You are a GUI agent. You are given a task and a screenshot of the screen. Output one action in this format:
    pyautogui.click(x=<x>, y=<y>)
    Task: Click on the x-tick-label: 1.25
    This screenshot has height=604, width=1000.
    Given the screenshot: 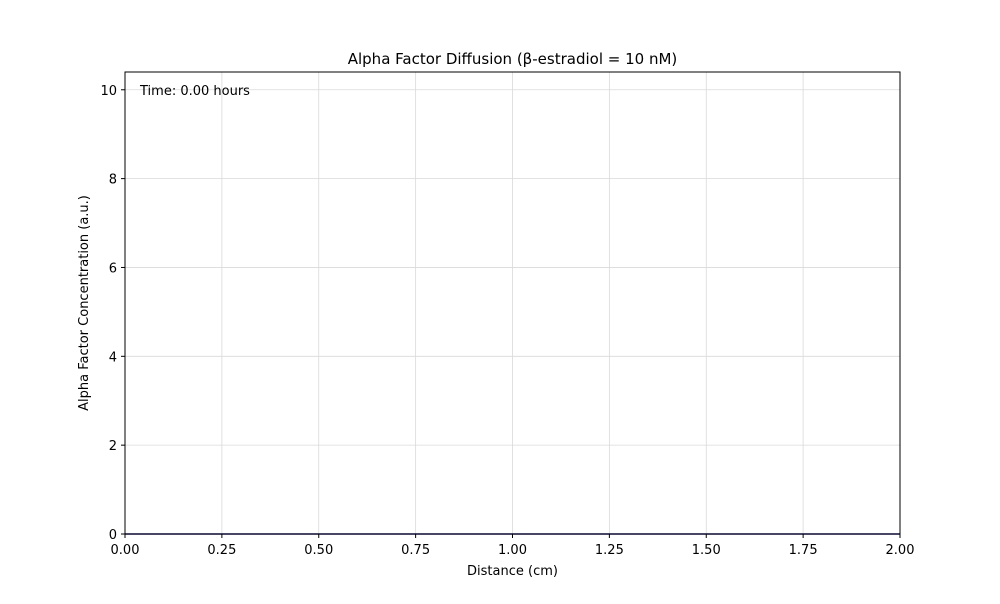 What is the action you would take?
    pyautogui.click(x=609, y=550)
    